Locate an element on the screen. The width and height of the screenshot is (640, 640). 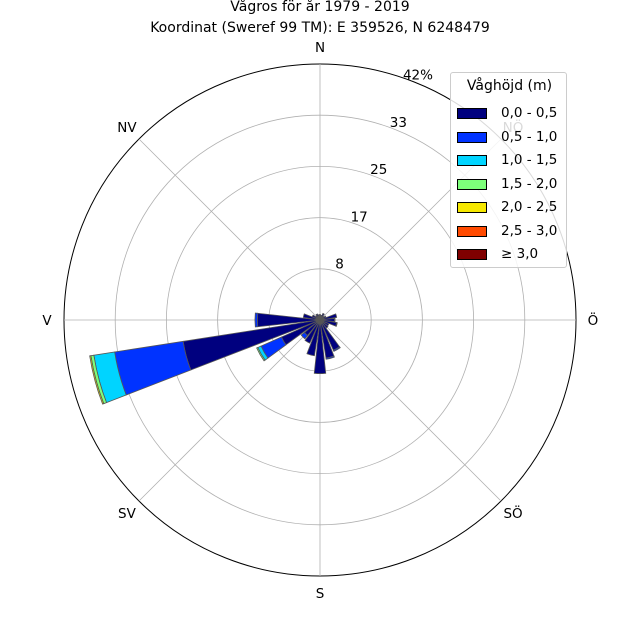
radial-tick-label: 25 is located at coordinates (378, 170).